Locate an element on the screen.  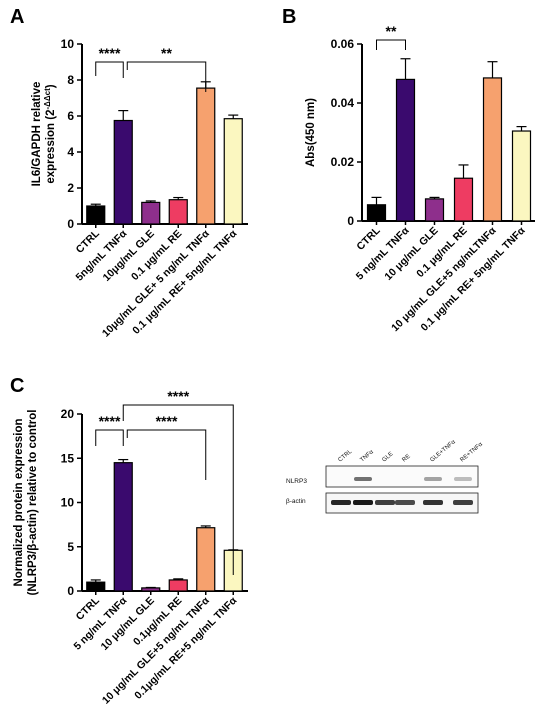
blot-lane-label: GLE is located at coordinates (387, 457).